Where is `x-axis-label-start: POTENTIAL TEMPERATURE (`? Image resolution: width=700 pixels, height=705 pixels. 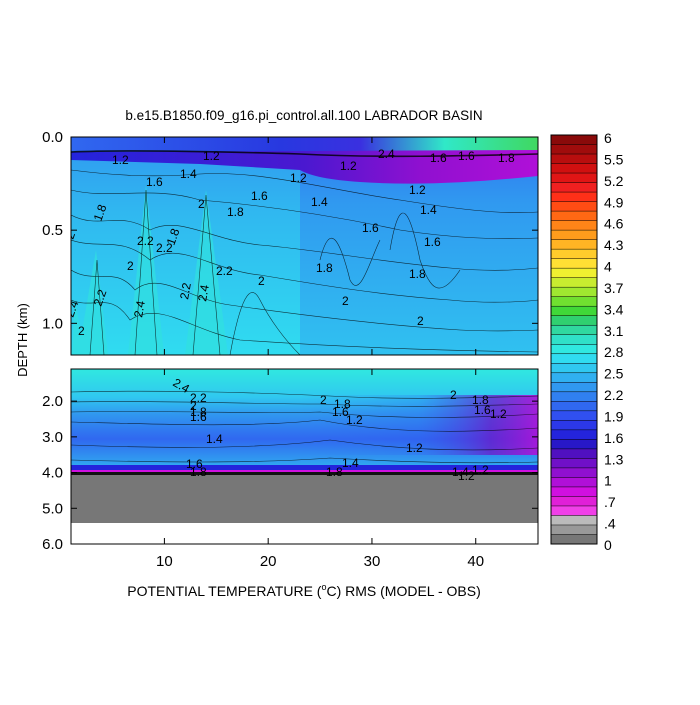 x-axis-label-start: POTENTIAL TEMPERATURE ( is located at coordinates (224, 591).